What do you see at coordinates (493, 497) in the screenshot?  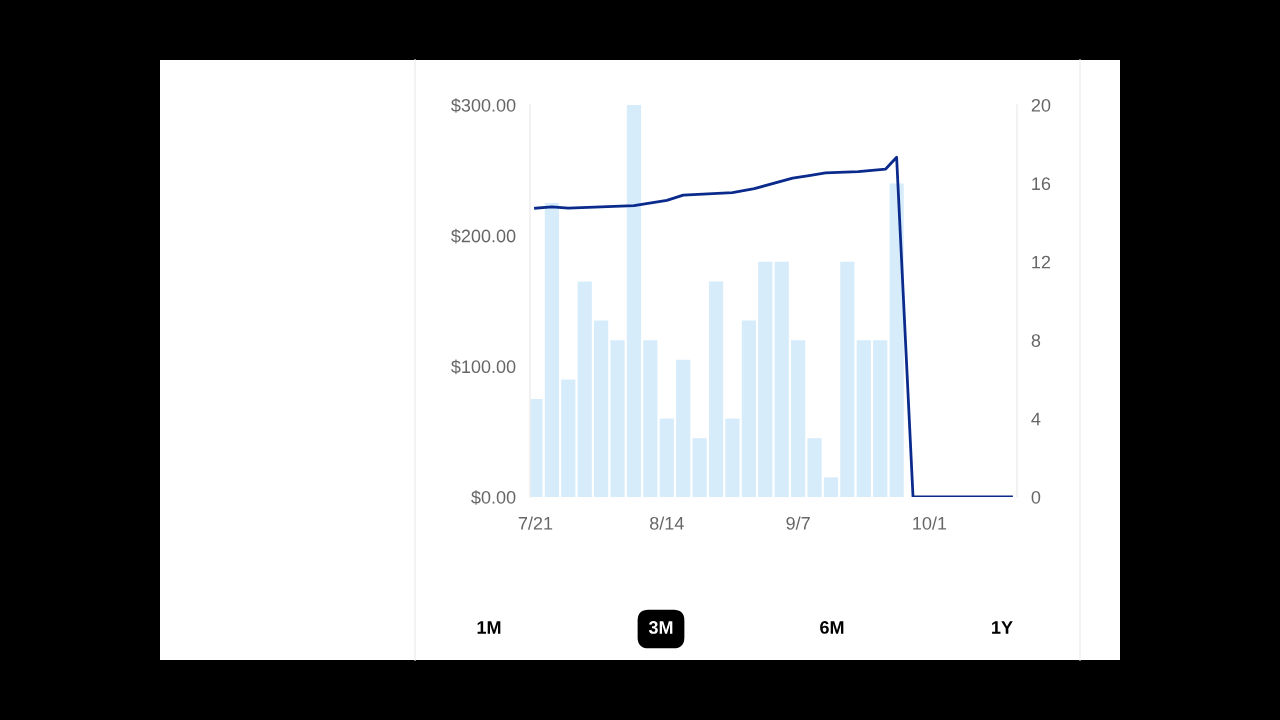 I see `y-tick-label: $0.00` at bounding box center [493, 497].